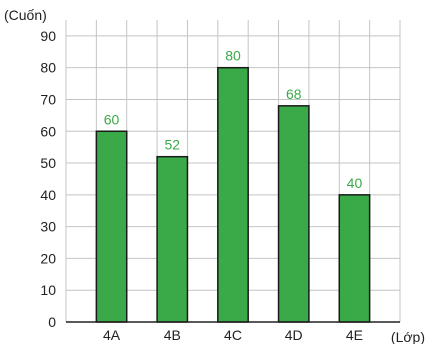 The width and height of the screenshot is (429, 344). Describe the element at coordinates (25, 15) in the screenshot. I see `y-axis-title: (Cuốn)` at that location.